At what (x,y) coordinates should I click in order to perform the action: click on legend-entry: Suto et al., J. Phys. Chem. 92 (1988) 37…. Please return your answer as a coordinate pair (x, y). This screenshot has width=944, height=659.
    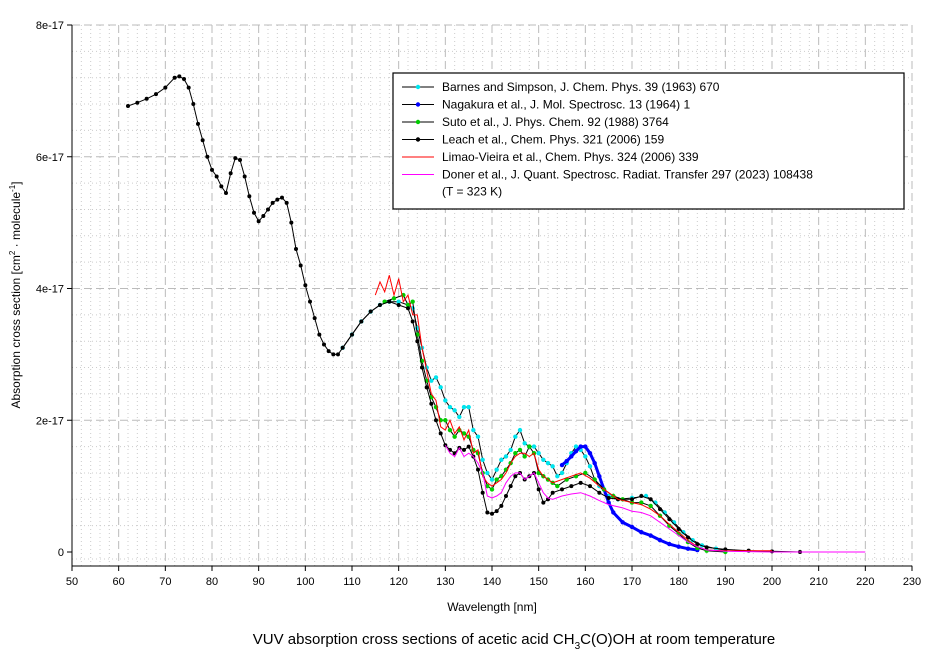
    Looking at the image, I should click on (555, 122).